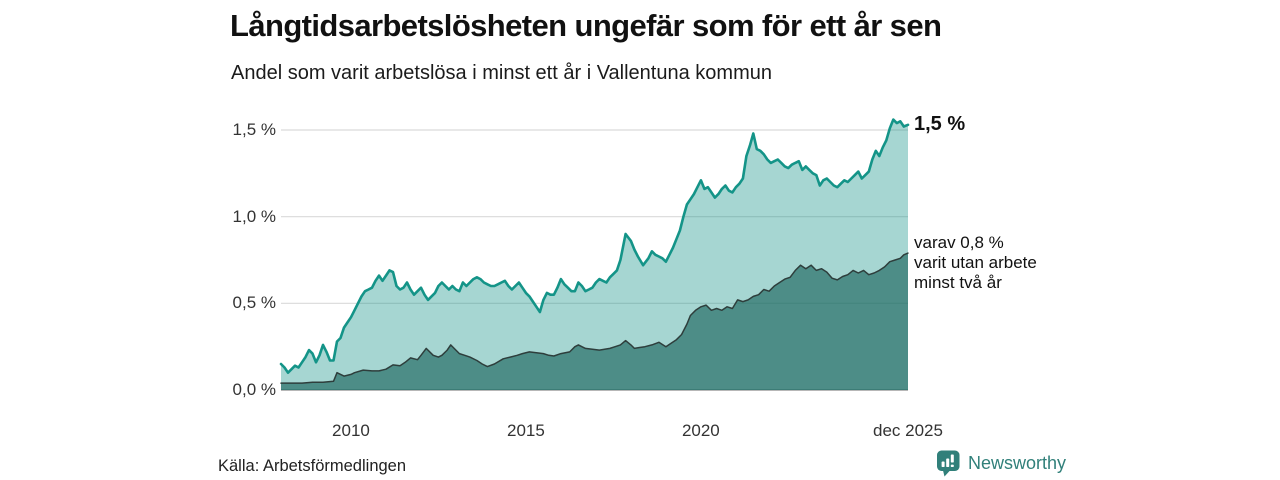  What do you see at coordinates (958, 283) in the screenshot?
I see `annotation-two-year-line3: minst två år` at bounding box center [958, 283].